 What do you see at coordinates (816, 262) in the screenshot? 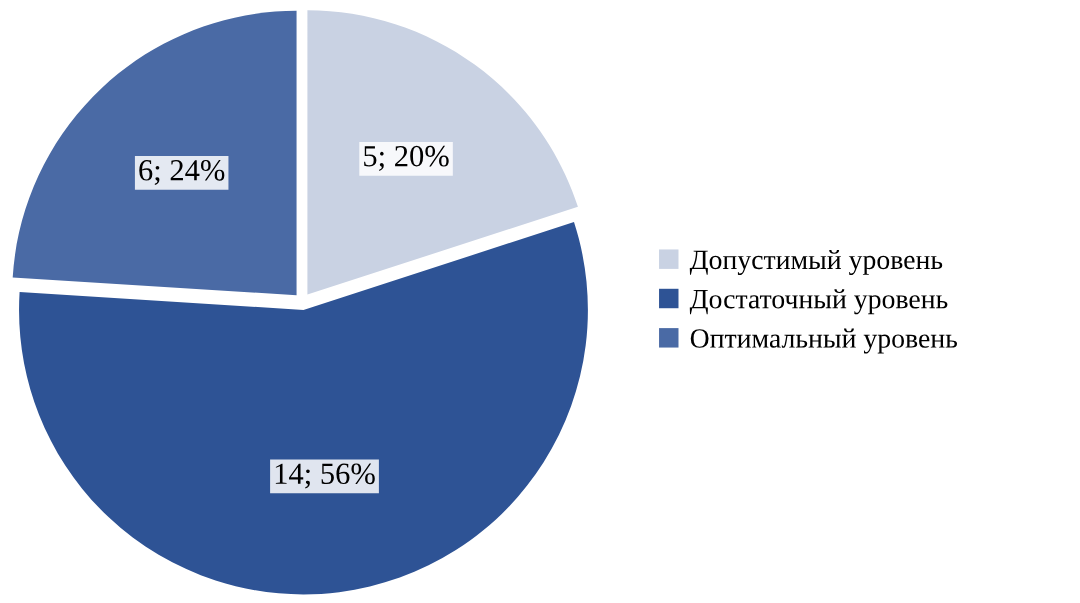
I see `legend-label: Допустимый уровень` at bounding box center [816, 262].